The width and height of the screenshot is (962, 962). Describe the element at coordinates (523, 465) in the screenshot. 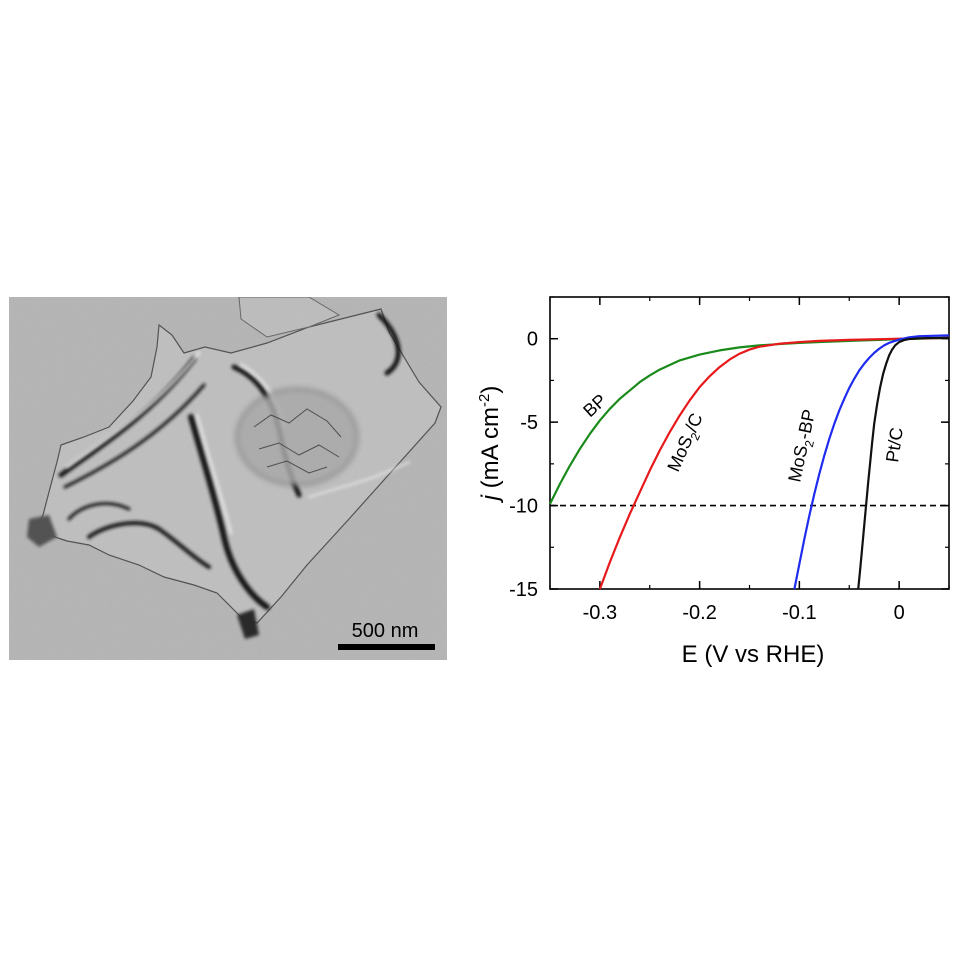

I see `y-tick-labels: 0 -5 -10 -15` at that location.